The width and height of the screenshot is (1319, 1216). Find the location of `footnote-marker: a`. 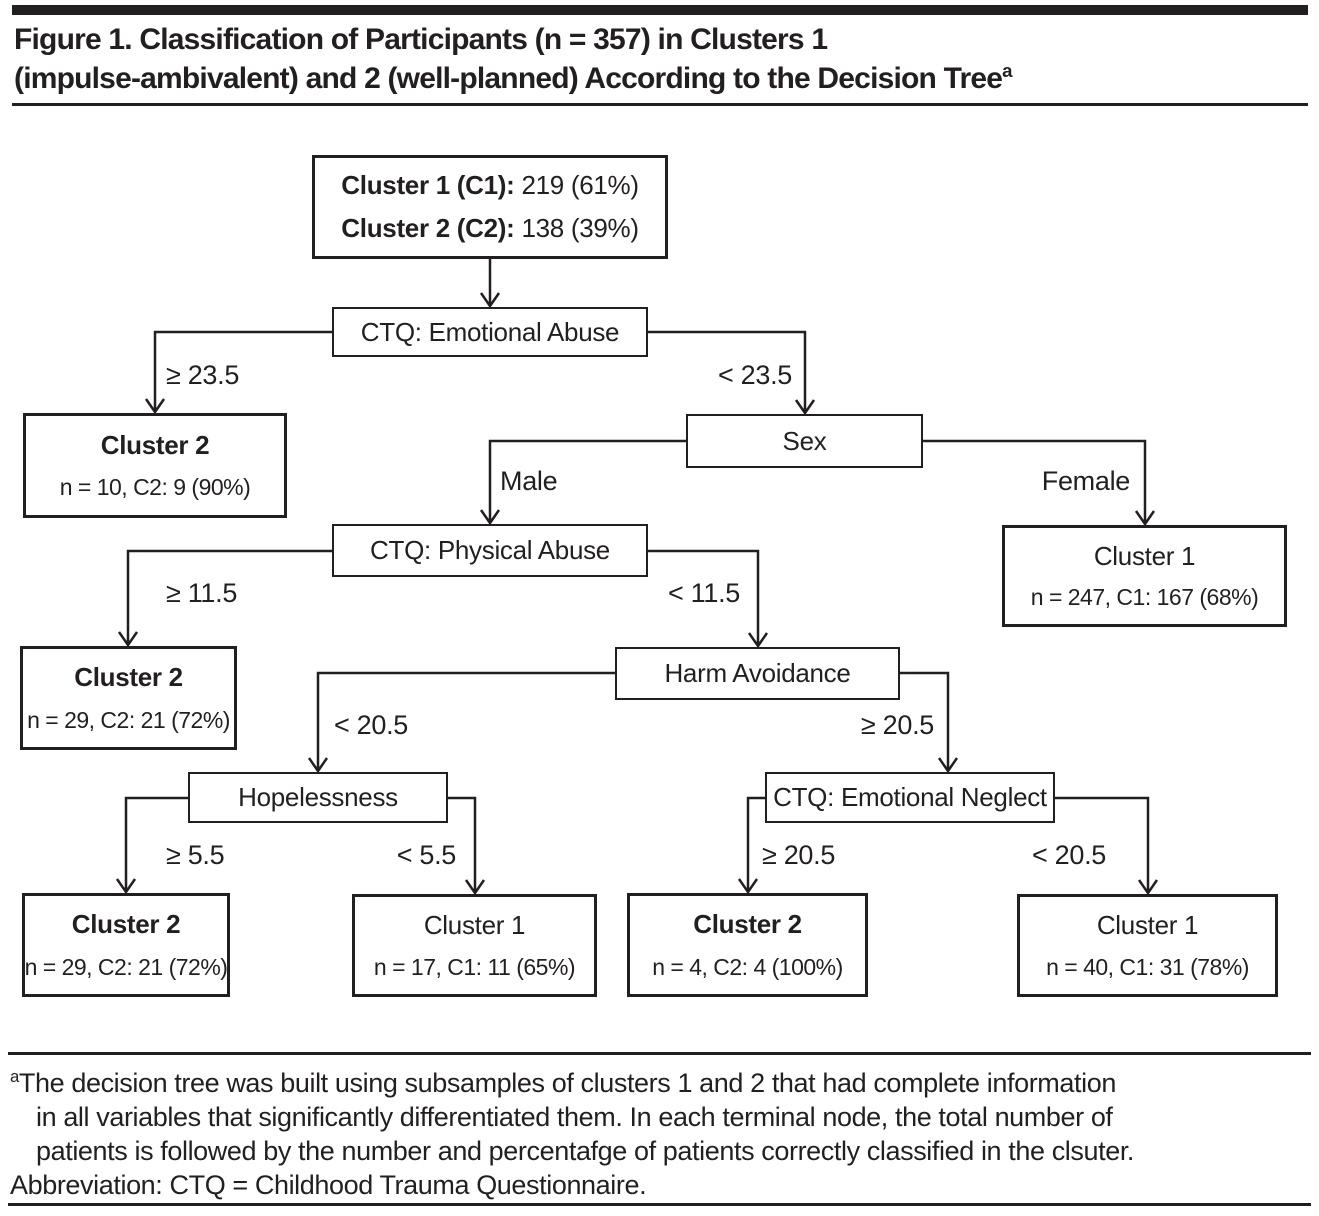

footnote-marker: a is located at coordinates (14, 1076).